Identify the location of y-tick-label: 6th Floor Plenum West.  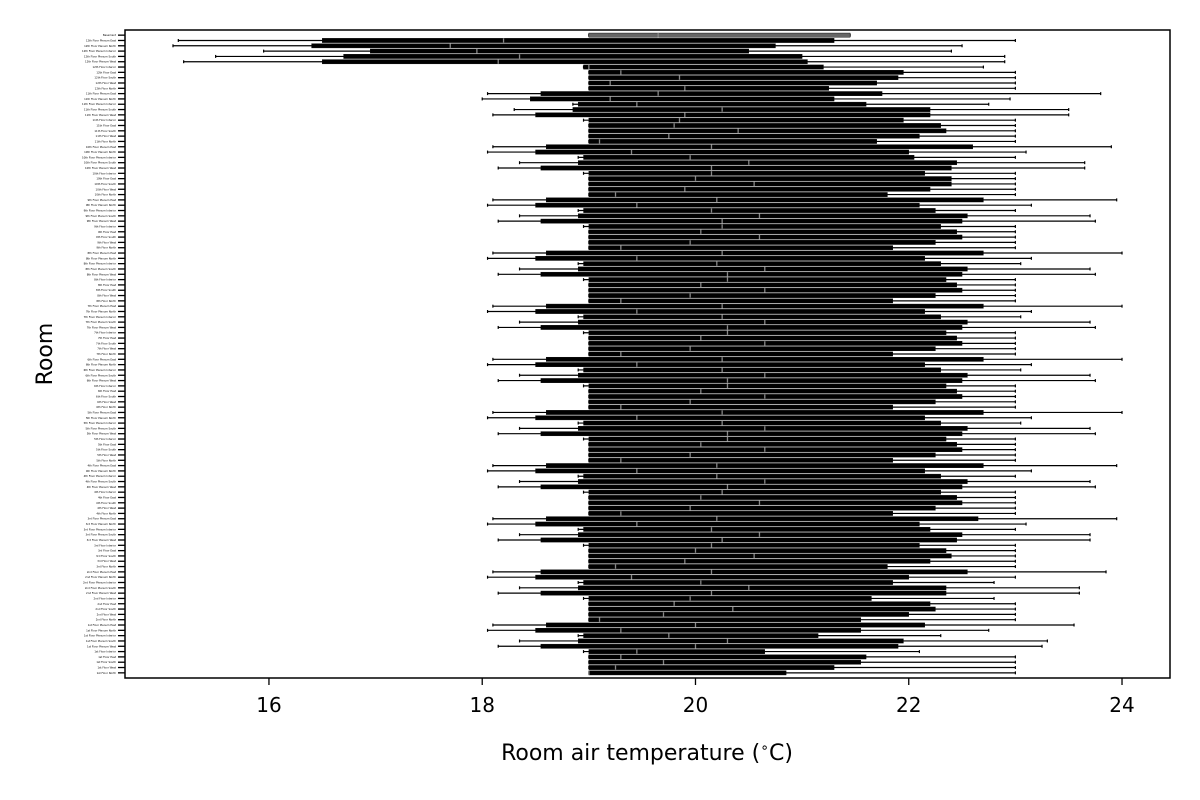
(101, 381).